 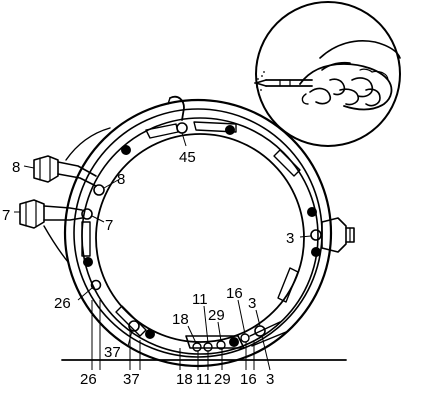 I want to click on callout-7-inner: 7, so click(x=109, y=225).